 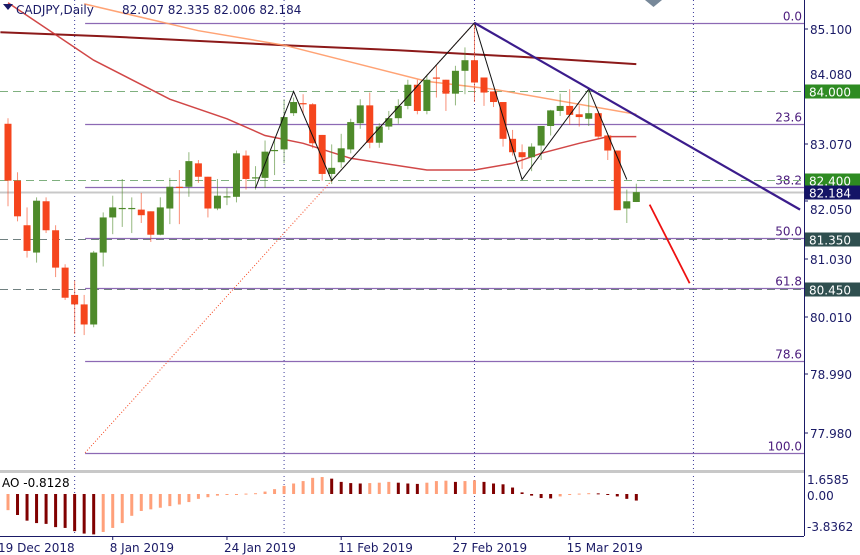 I want to click on ao-tick-label: 0.00, so click(x=820, y=496).